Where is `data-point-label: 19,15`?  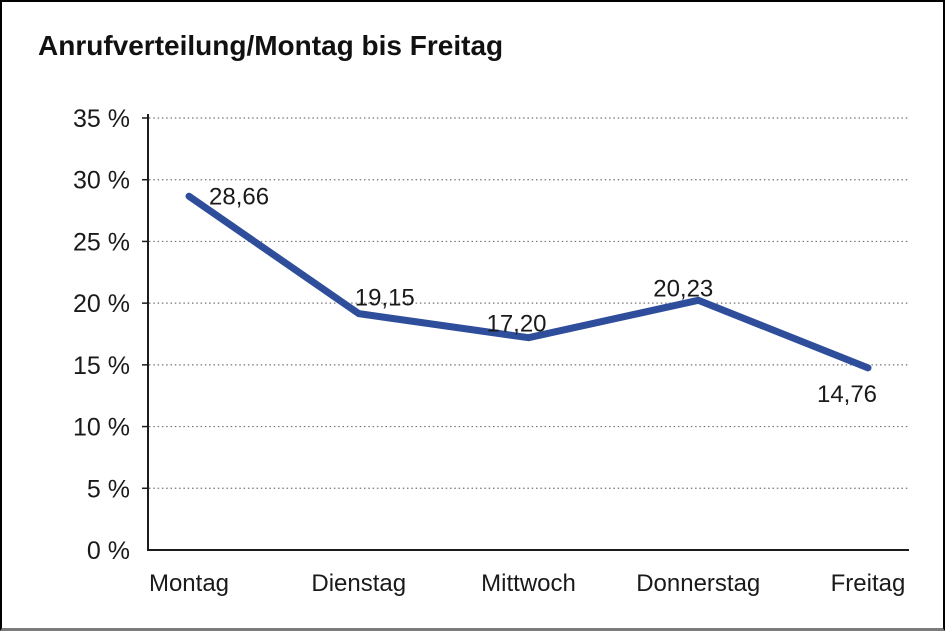
data-point-label: 19,15 is located at coordinates (385, 298).